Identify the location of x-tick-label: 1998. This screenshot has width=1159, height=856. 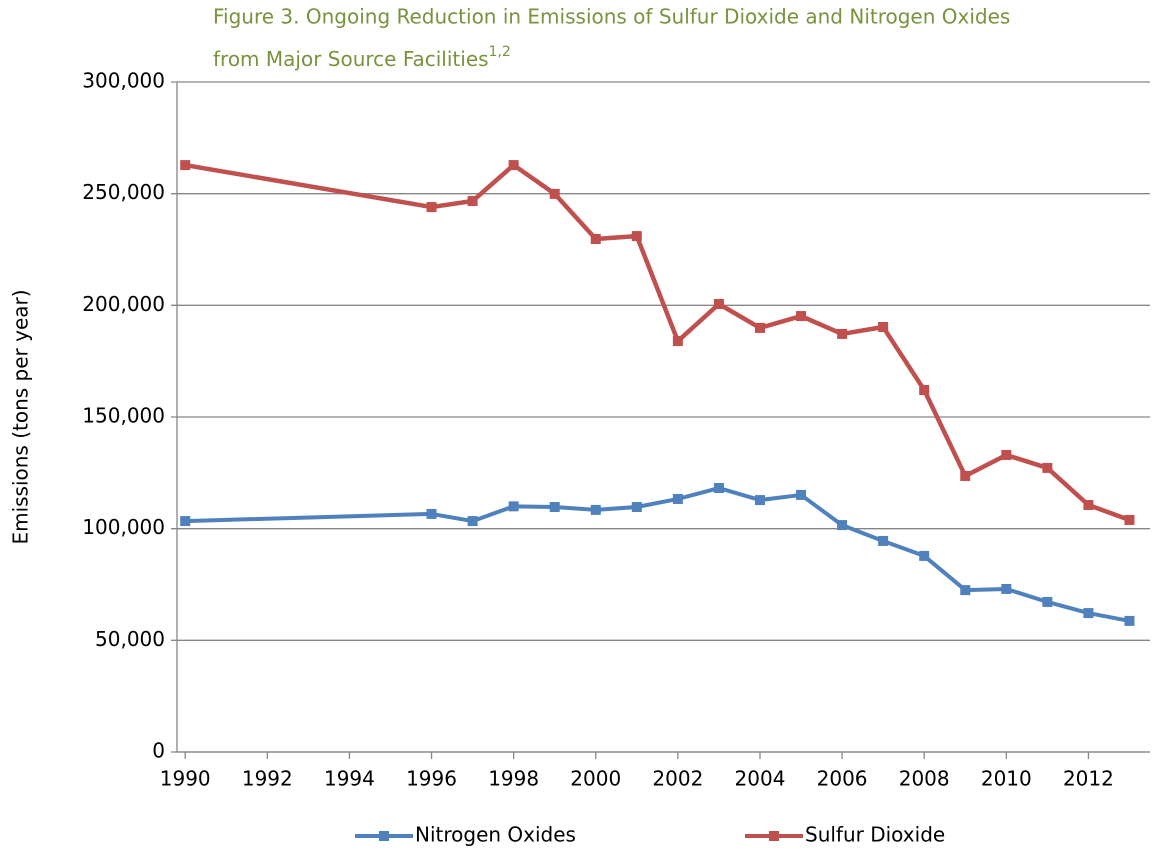
(513, 779).